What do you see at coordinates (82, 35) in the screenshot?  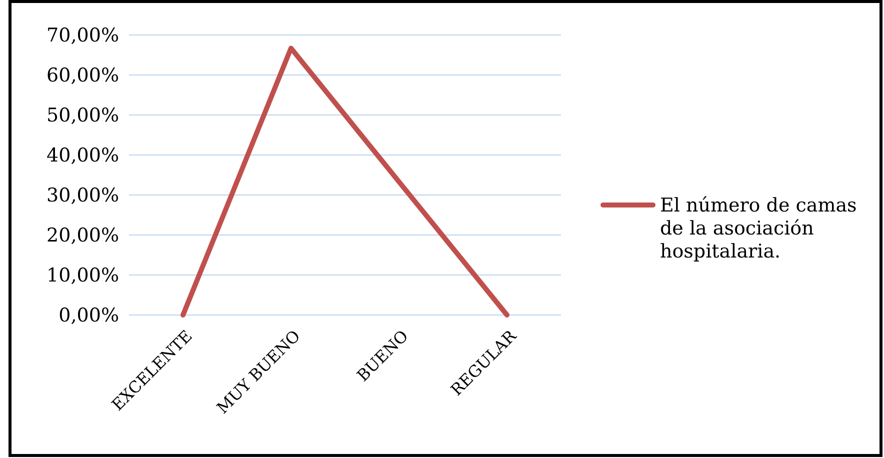 I see `y-tick-label: 70,00%` at bounding box center [82, 35].